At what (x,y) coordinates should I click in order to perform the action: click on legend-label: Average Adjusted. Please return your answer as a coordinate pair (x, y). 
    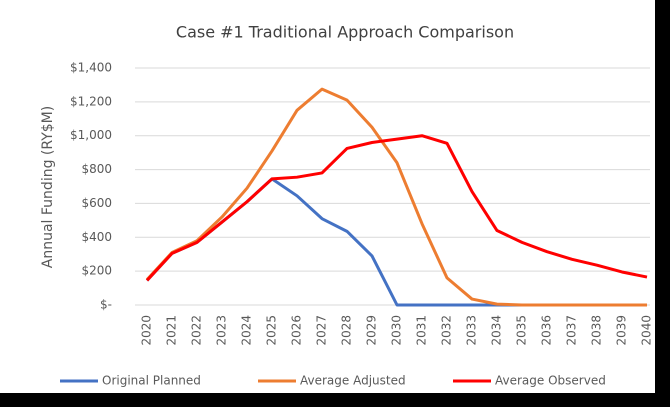
    Looking at the image, I should click on (353, 381).